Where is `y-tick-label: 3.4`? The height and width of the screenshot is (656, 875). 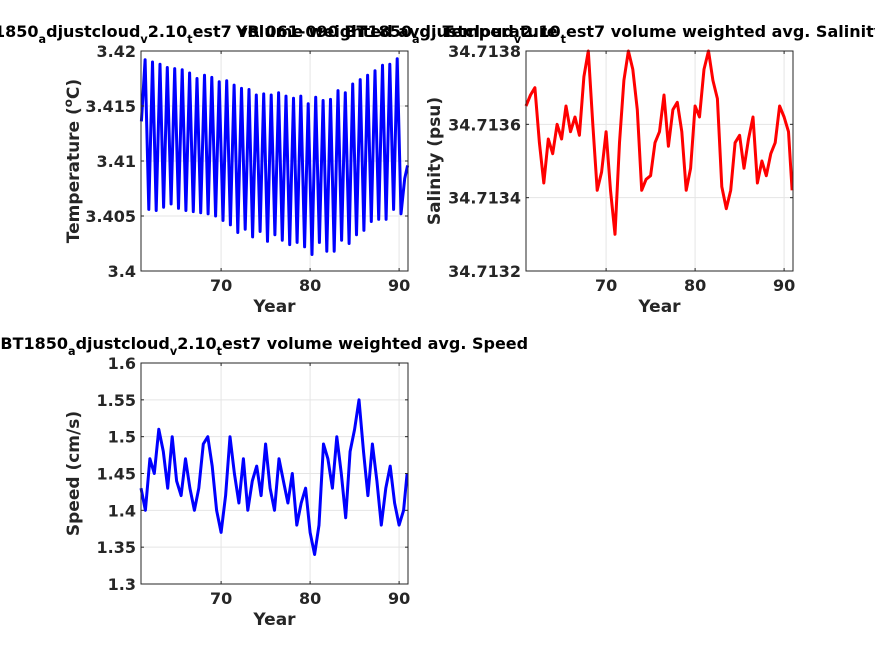 y-tick-label: 3.4 is located at coordinates (122, 271).